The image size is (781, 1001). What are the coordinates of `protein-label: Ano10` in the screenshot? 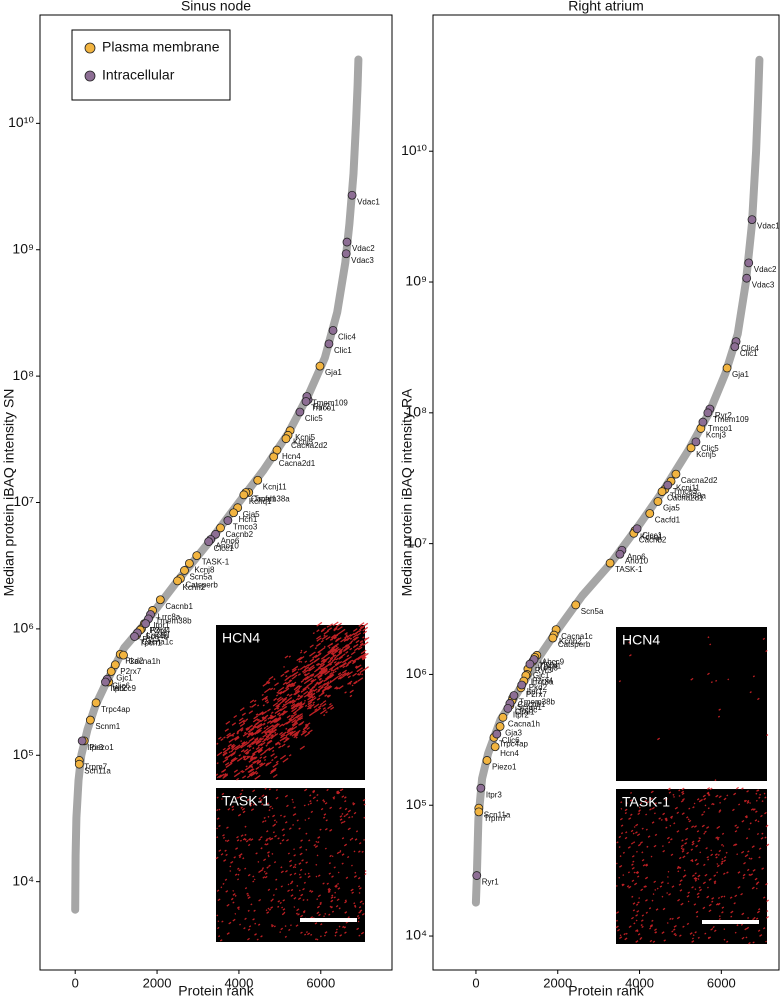 It's located at (228, 546).